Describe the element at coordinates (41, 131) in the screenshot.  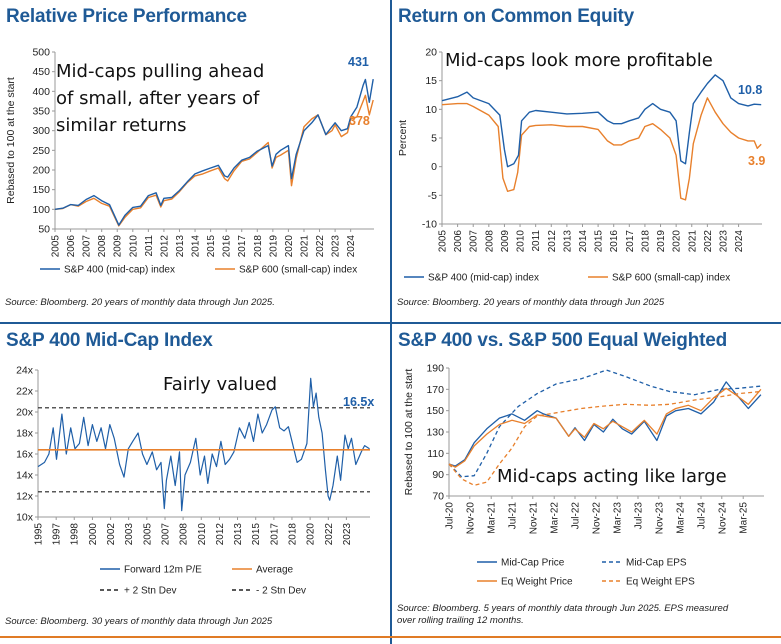
I see `y-tick-label: 300` at that location.